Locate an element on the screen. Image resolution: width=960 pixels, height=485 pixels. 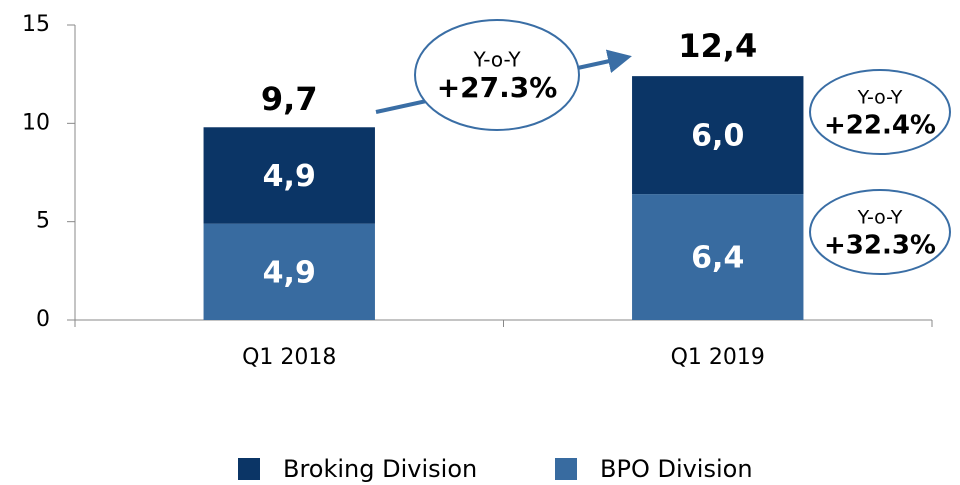
y-tick-label: 0 is located at coordinates (43, 319).